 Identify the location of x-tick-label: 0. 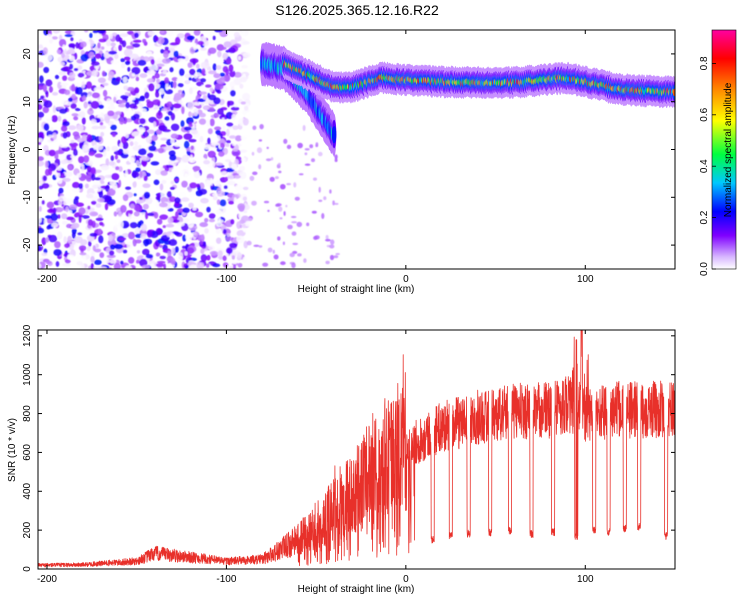
(406, 579).